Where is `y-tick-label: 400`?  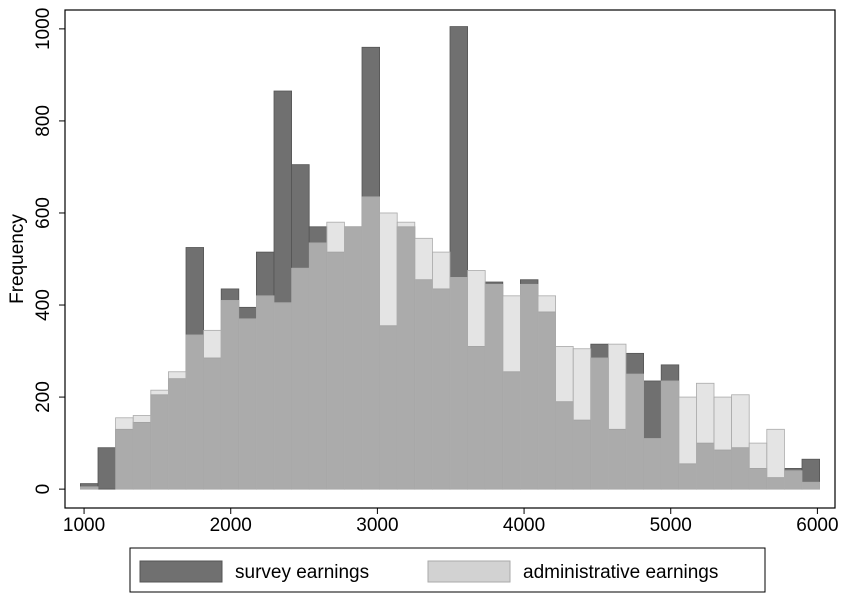
y-tick-label: 400 is located at coordinates (43, 305).